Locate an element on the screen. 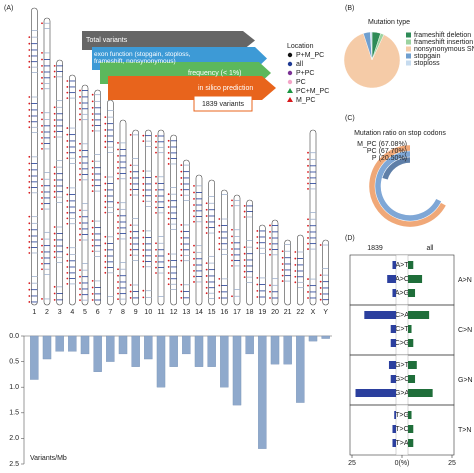  chromosome-label: 4 is located at coordinates (72, 312).